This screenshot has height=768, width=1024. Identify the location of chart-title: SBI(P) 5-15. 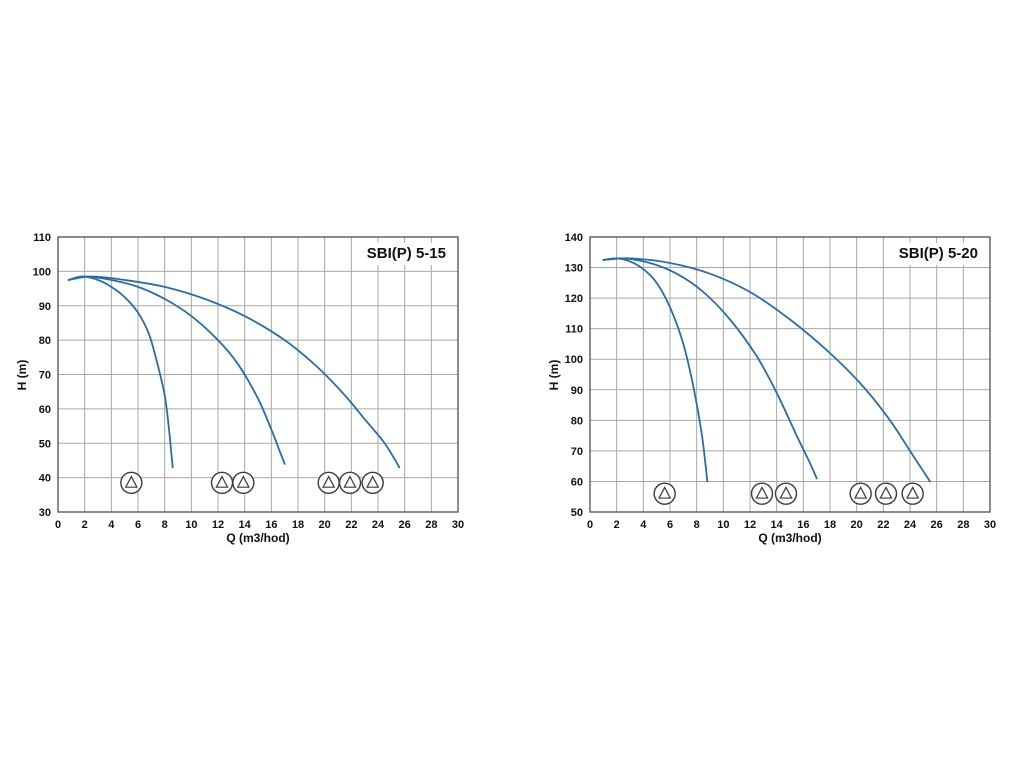
(406, 254).